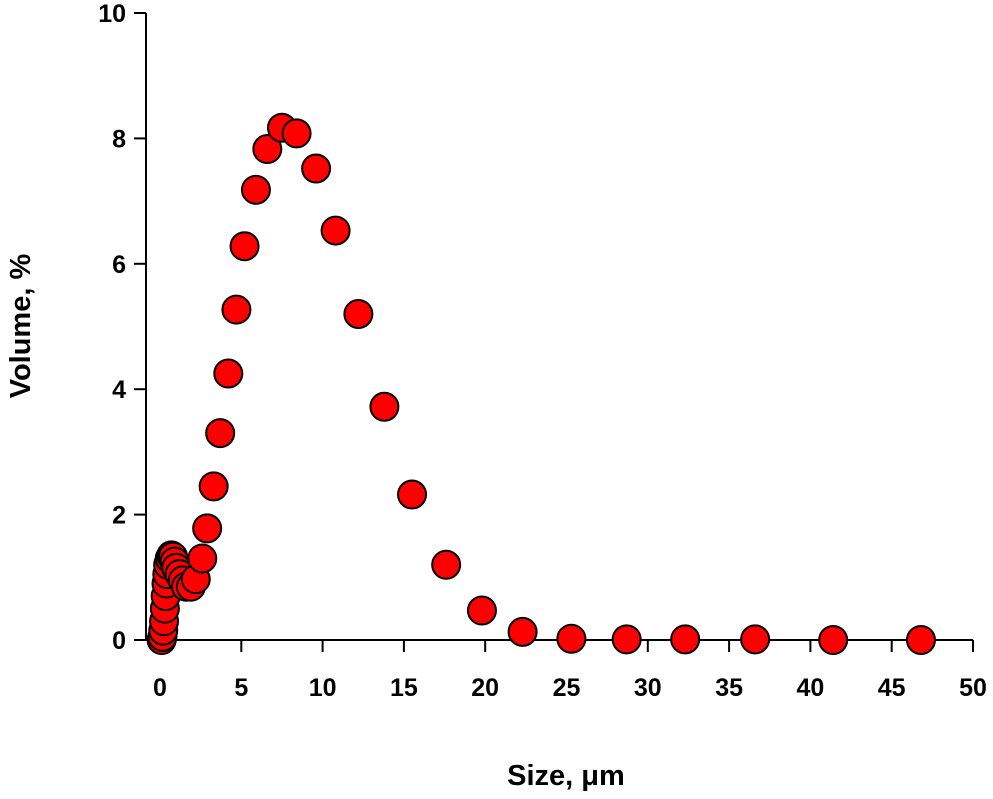 The height and width of the screenshot is (799, 993). What do you see at coordinates (648, 688) in the screenshot?
I see `x-tick-label: 30` at bounding box center [648, 688].